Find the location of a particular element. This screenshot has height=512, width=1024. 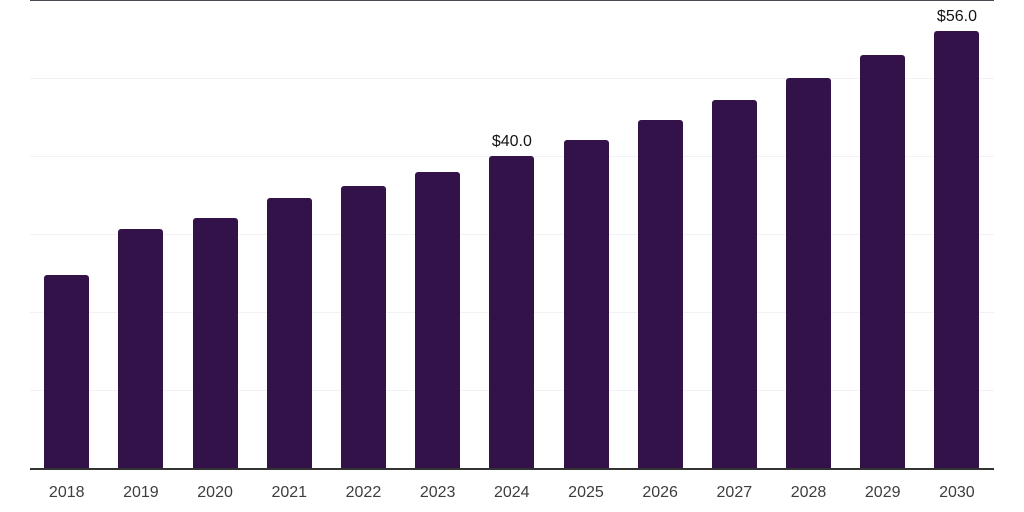

x-tick-label-2028: 2028 is located at coordinates (808, 492).